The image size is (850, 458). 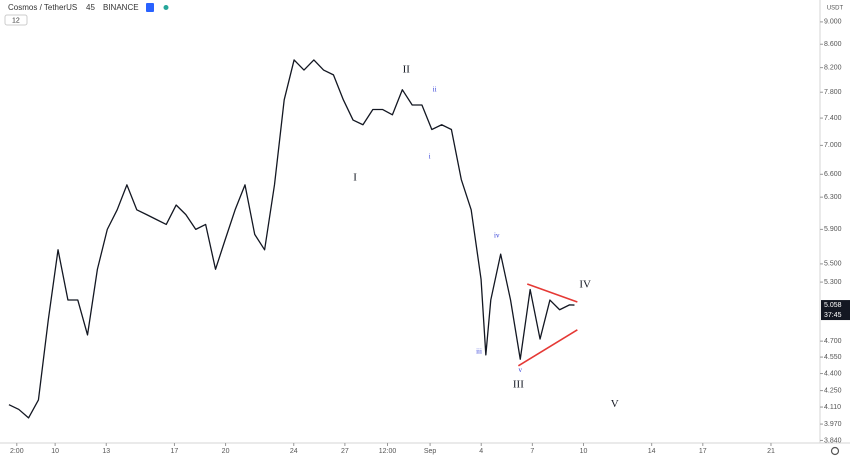 I want to click on badge-box, so click(x=16, y=20).